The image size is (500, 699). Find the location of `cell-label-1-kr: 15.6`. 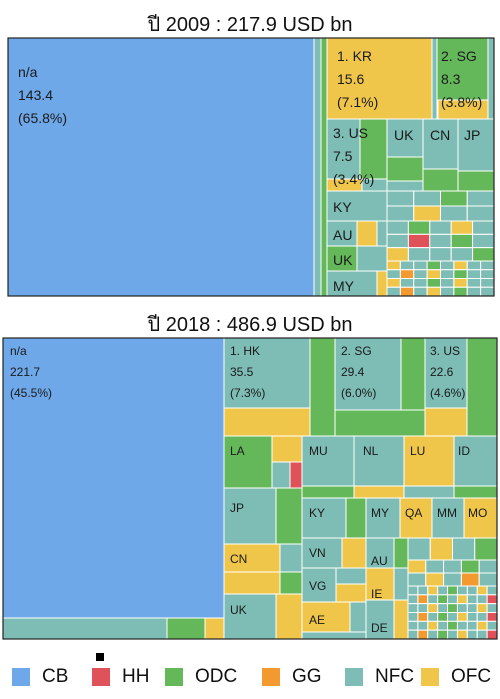

cell-label-1-kr: 15.6 is located at coordinates (350, 79).